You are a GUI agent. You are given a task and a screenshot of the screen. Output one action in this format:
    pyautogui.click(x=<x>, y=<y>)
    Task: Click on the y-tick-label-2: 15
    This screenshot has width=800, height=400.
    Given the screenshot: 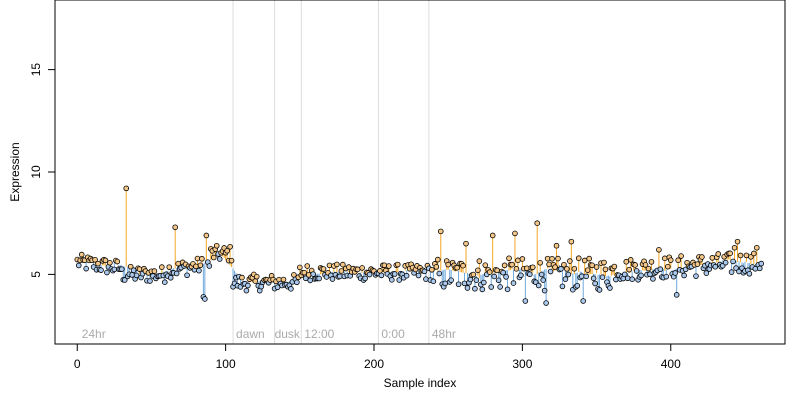 What is the action you would take?
    pyautogui.click(x=36, y=70)
    